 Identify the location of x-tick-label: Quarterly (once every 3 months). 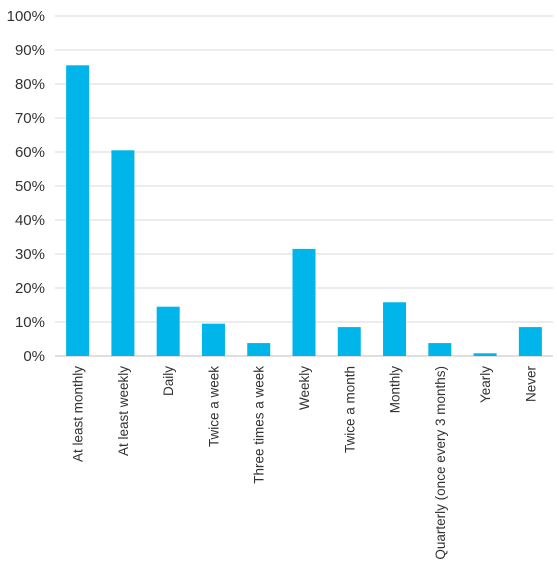
(440, 463).